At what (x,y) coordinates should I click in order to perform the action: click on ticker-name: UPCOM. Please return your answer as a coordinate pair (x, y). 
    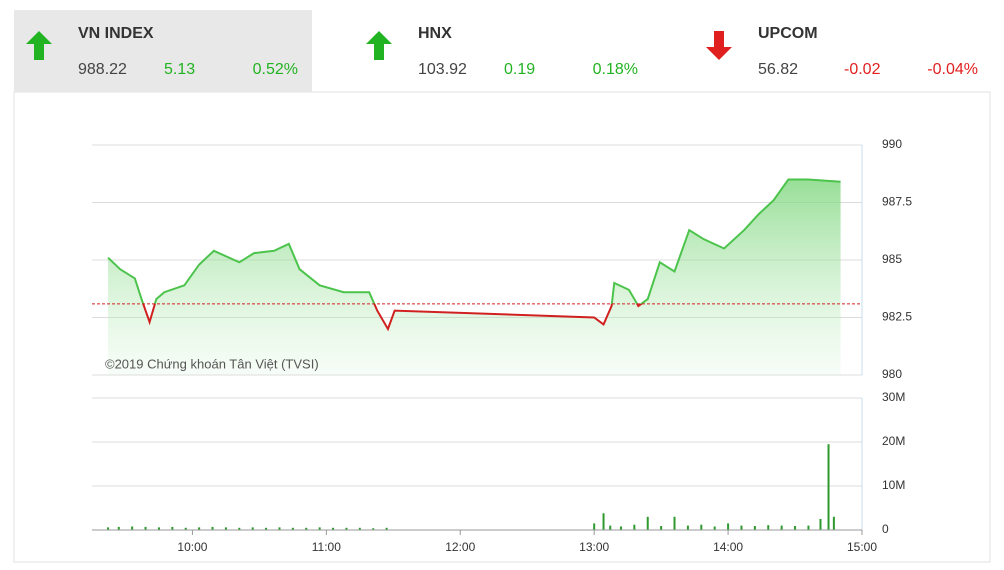
    Looking at the image, I should click on (788, 33).